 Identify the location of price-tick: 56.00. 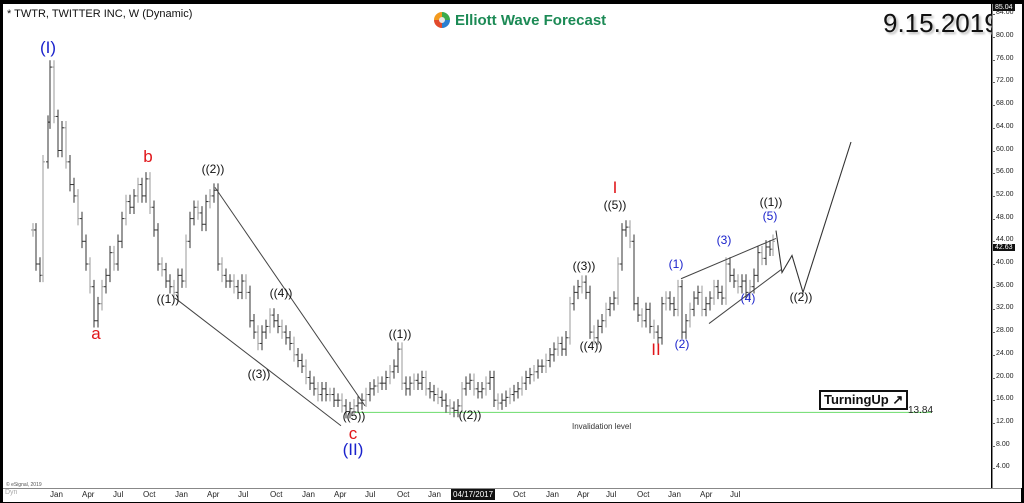
(1003, 172).